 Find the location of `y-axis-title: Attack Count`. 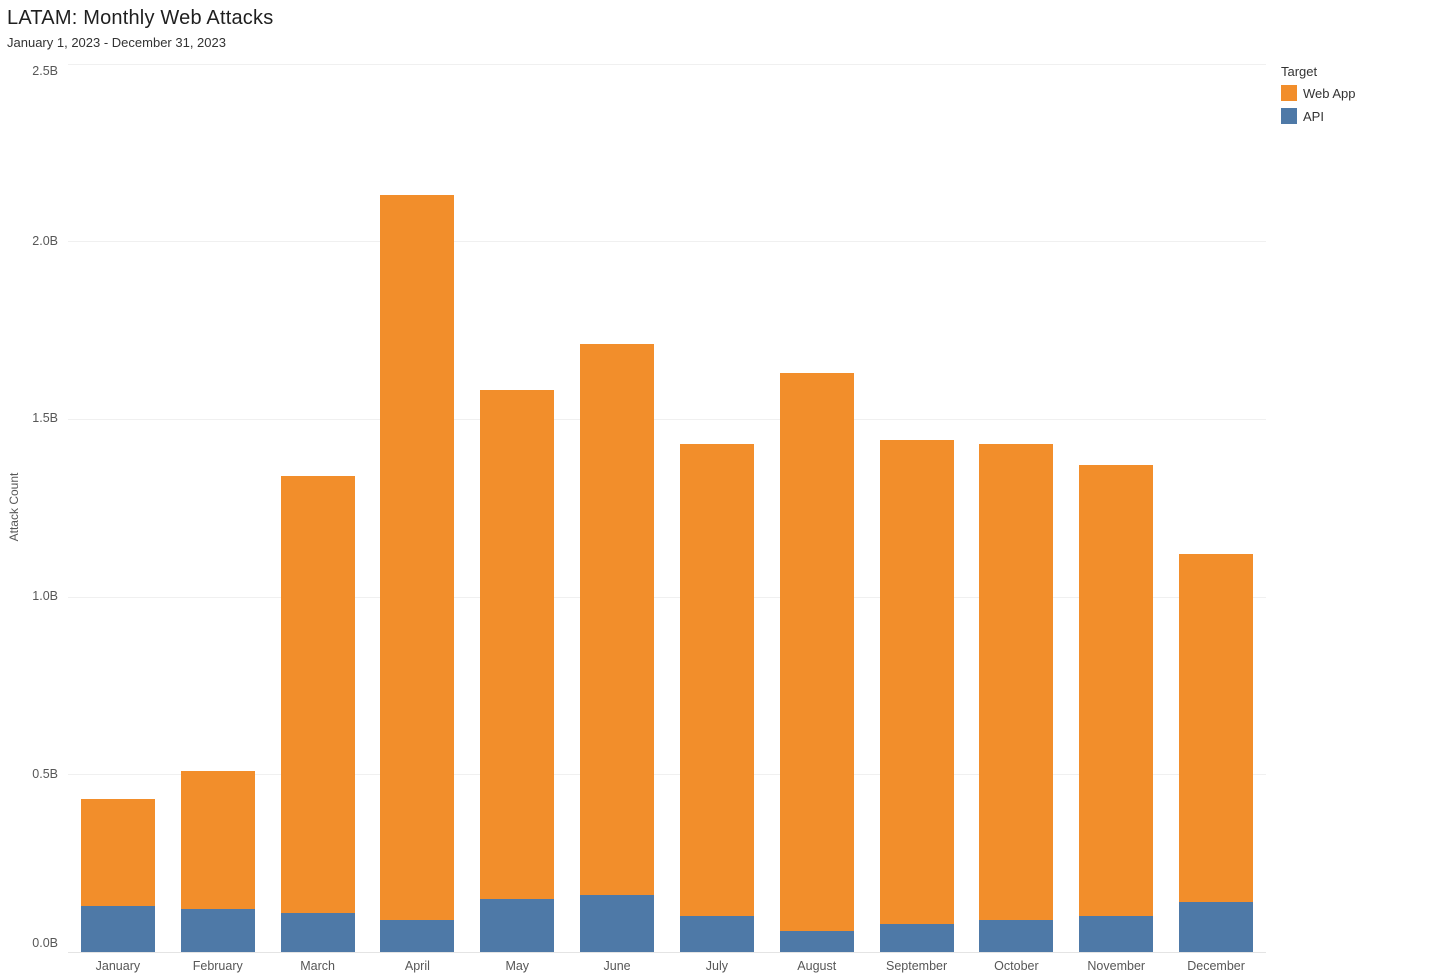

y-axis-title: Attack Count is located at coordinates (14, 507).